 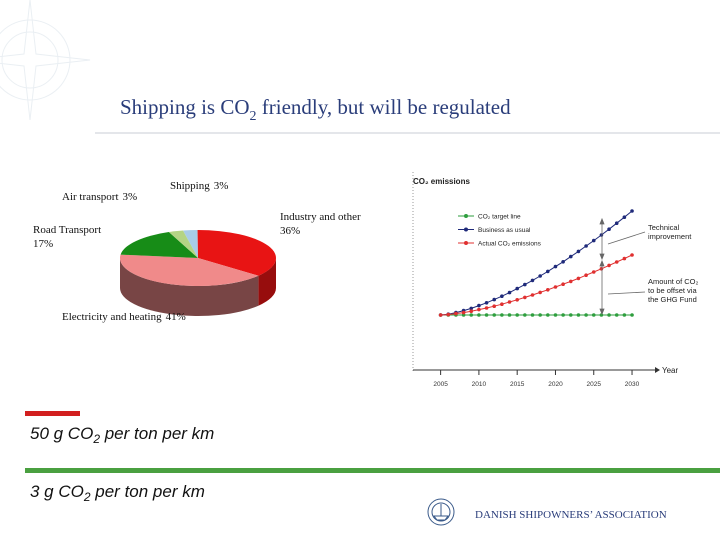 I want to click on pie-label: Air transport 3%, so click(x=99, y=197).